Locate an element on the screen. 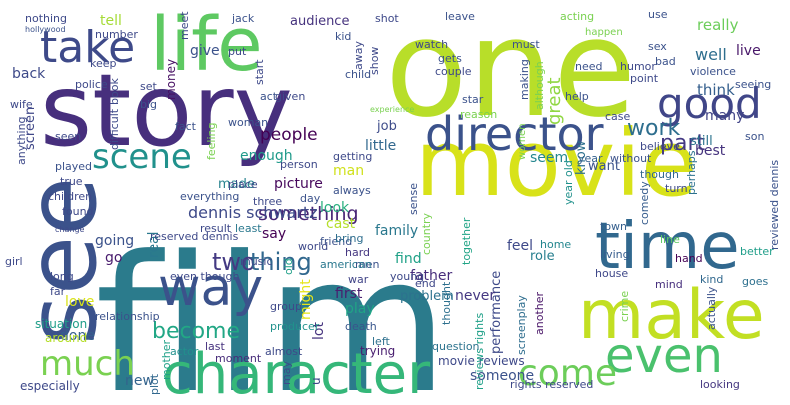 This screenshot has width=790, height=405. word-mother: mother is located at coordinates (166, 360).